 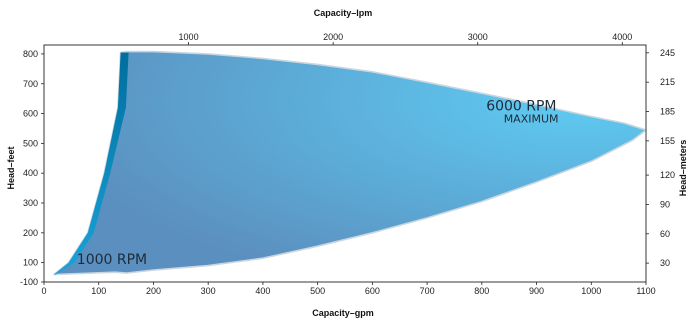 I want to click on right-tick-label: 120, so click(x=667, y=175).